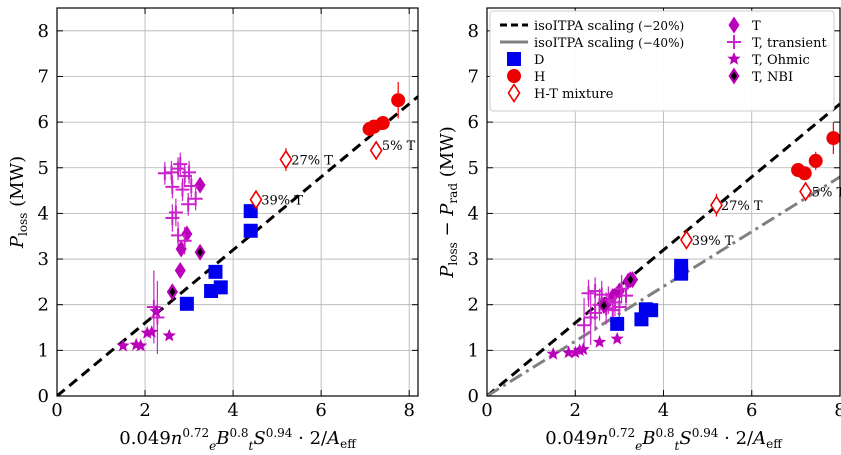 The image size is (841, 455). I want to click on legend-marker-diamond, so click(734, 25).